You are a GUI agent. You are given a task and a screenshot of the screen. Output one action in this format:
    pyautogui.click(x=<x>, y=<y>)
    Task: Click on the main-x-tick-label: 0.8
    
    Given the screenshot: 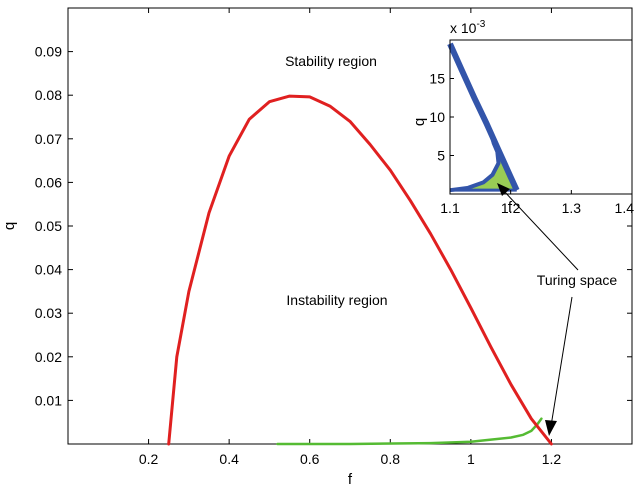 What is the action you would take?
    pyautogui.click(x=391, y=459)
    